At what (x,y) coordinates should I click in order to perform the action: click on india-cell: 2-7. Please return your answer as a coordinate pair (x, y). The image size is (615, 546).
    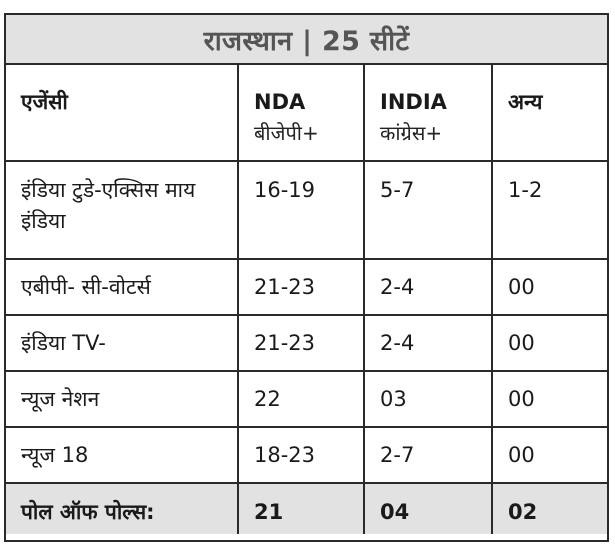
    Looking at the image, I should click on (428, 455).